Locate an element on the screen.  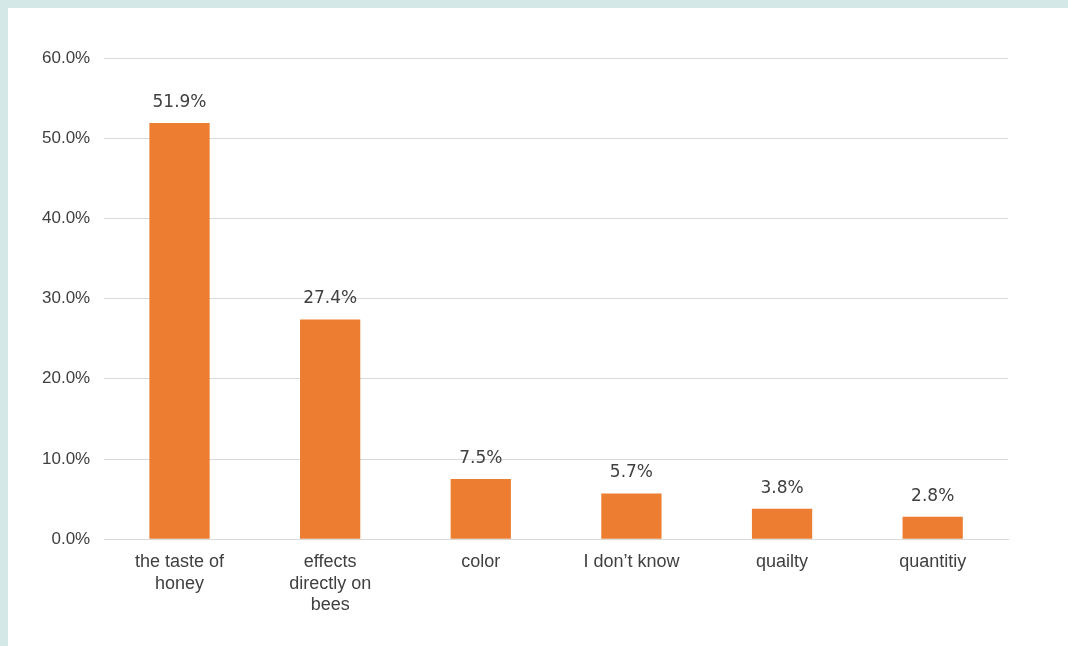
data-label: 51.9% is located at coordinates (179, 100).